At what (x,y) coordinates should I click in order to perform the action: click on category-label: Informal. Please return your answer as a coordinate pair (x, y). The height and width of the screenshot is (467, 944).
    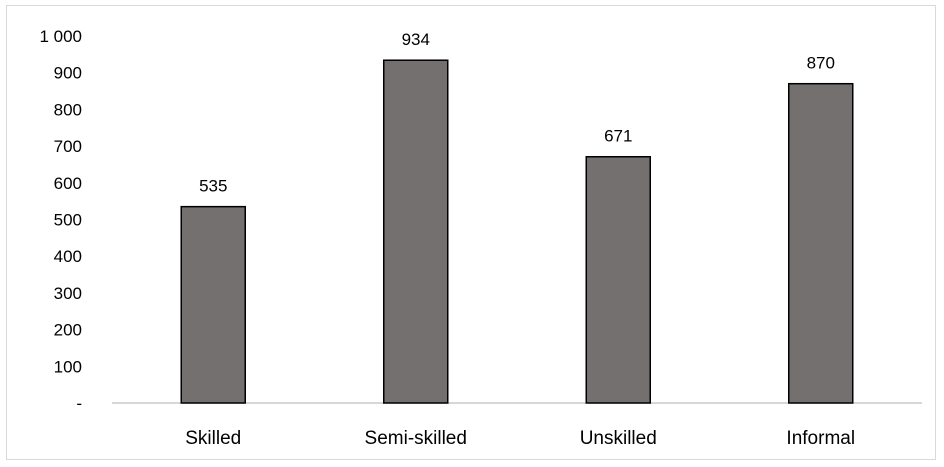
    Looking at the image, I should click on (820, 438).